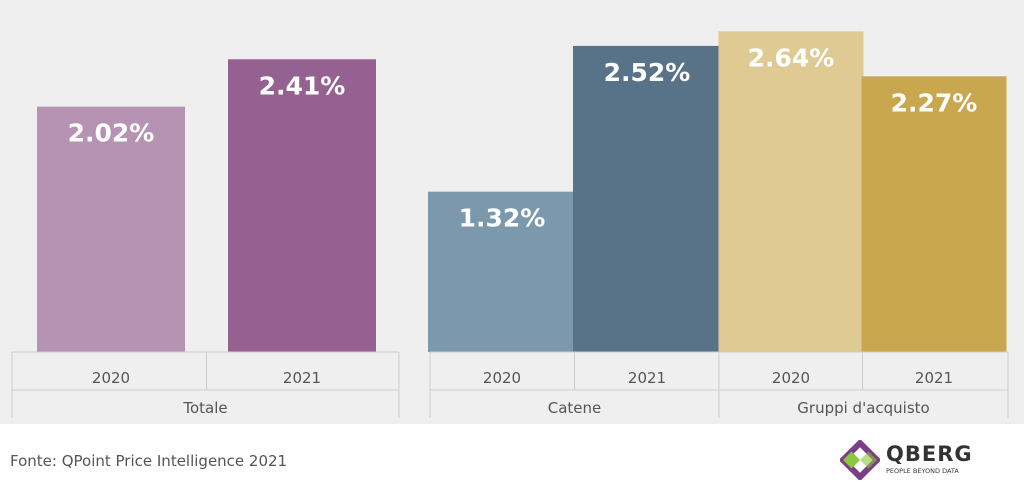 This screenshot has width=1024, height=486. I want to click on data-label: 2.41%, so click(302, 85).